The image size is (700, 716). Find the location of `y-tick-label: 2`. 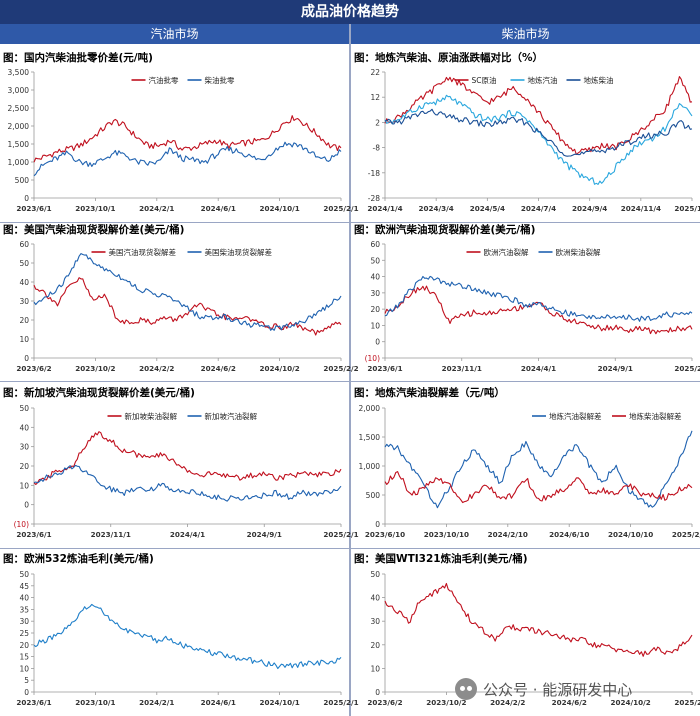

y-tick-label: 2 is located at coordinates (377, 122).